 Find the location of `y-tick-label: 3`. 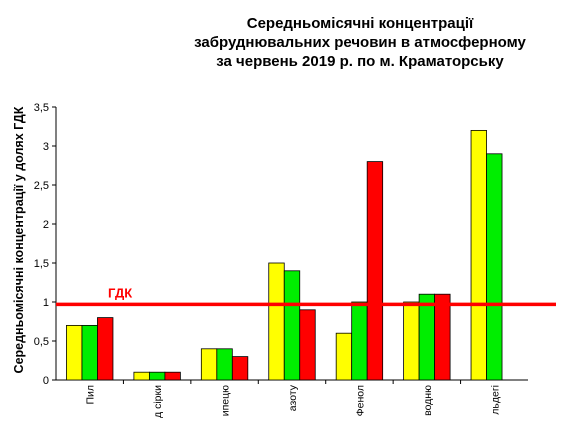

y-tick-label: 3 is located at coordinates (46, 147).